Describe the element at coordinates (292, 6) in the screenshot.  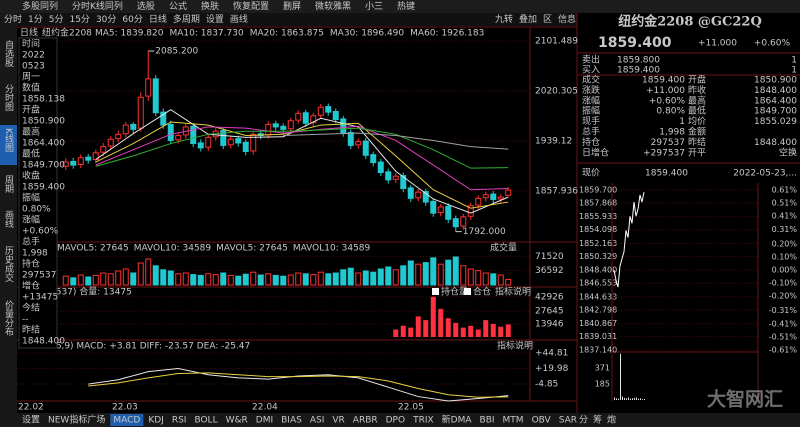
I see `toolbar-button: 删屏` at that location.